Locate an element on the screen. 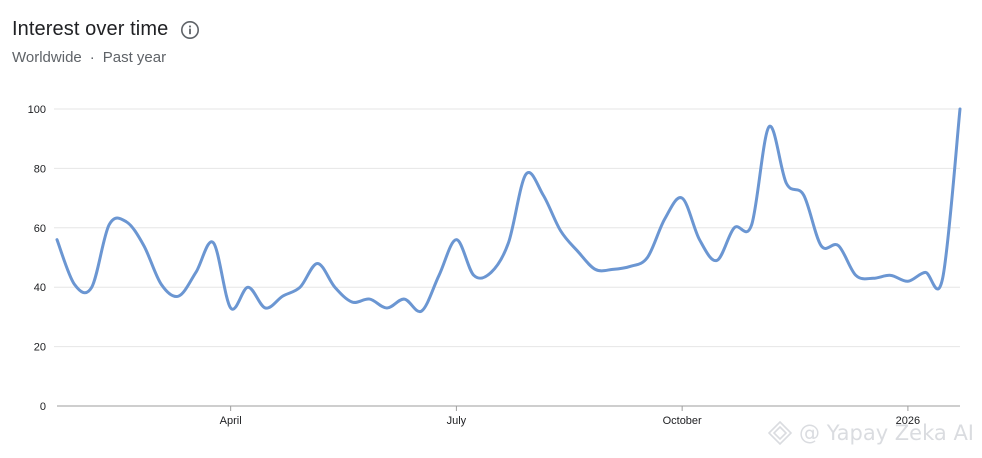 The image size is (982, 458). x-tick-label: July is located at coordinates (457, 421).